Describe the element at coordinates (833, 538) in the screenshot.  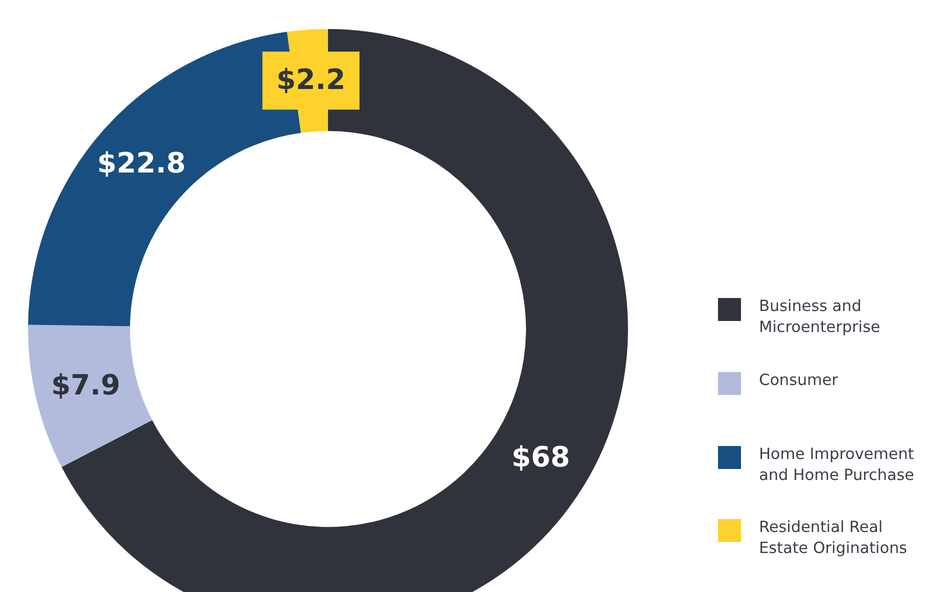
I see `legend-label: Residential Real Estate Originations` at that location.